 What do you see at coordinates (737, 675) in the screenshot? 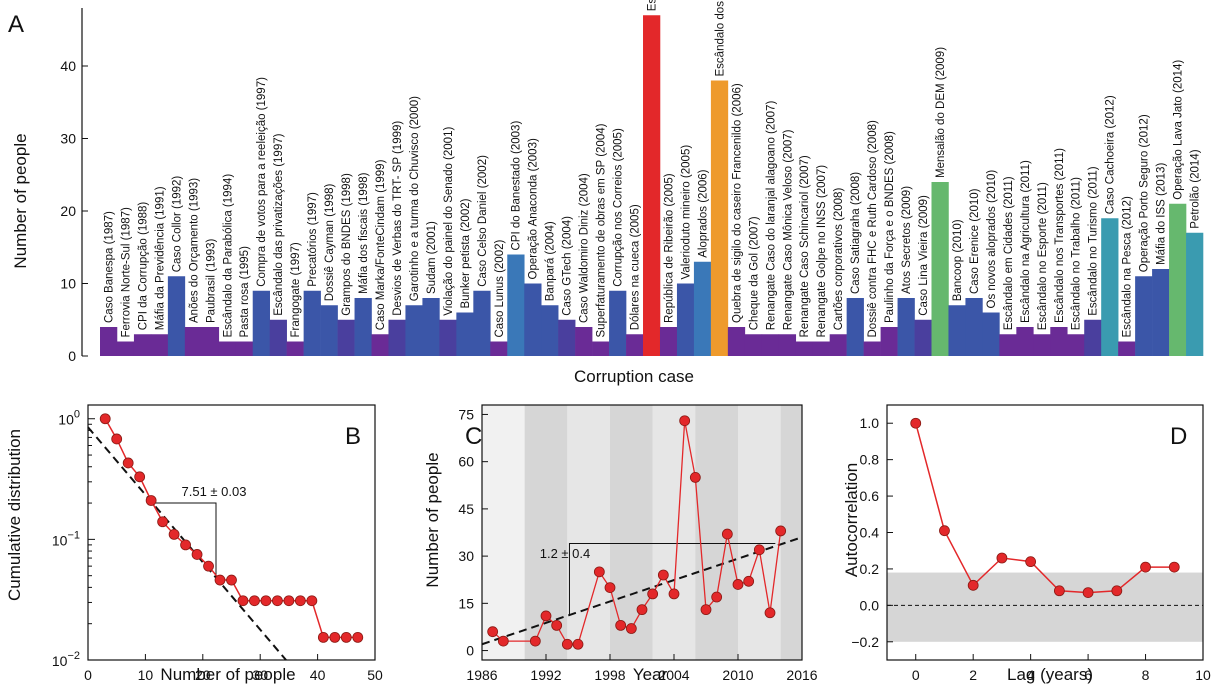
I see `panel-c-xtick-label: 2010` at bounding box center [737, 675].